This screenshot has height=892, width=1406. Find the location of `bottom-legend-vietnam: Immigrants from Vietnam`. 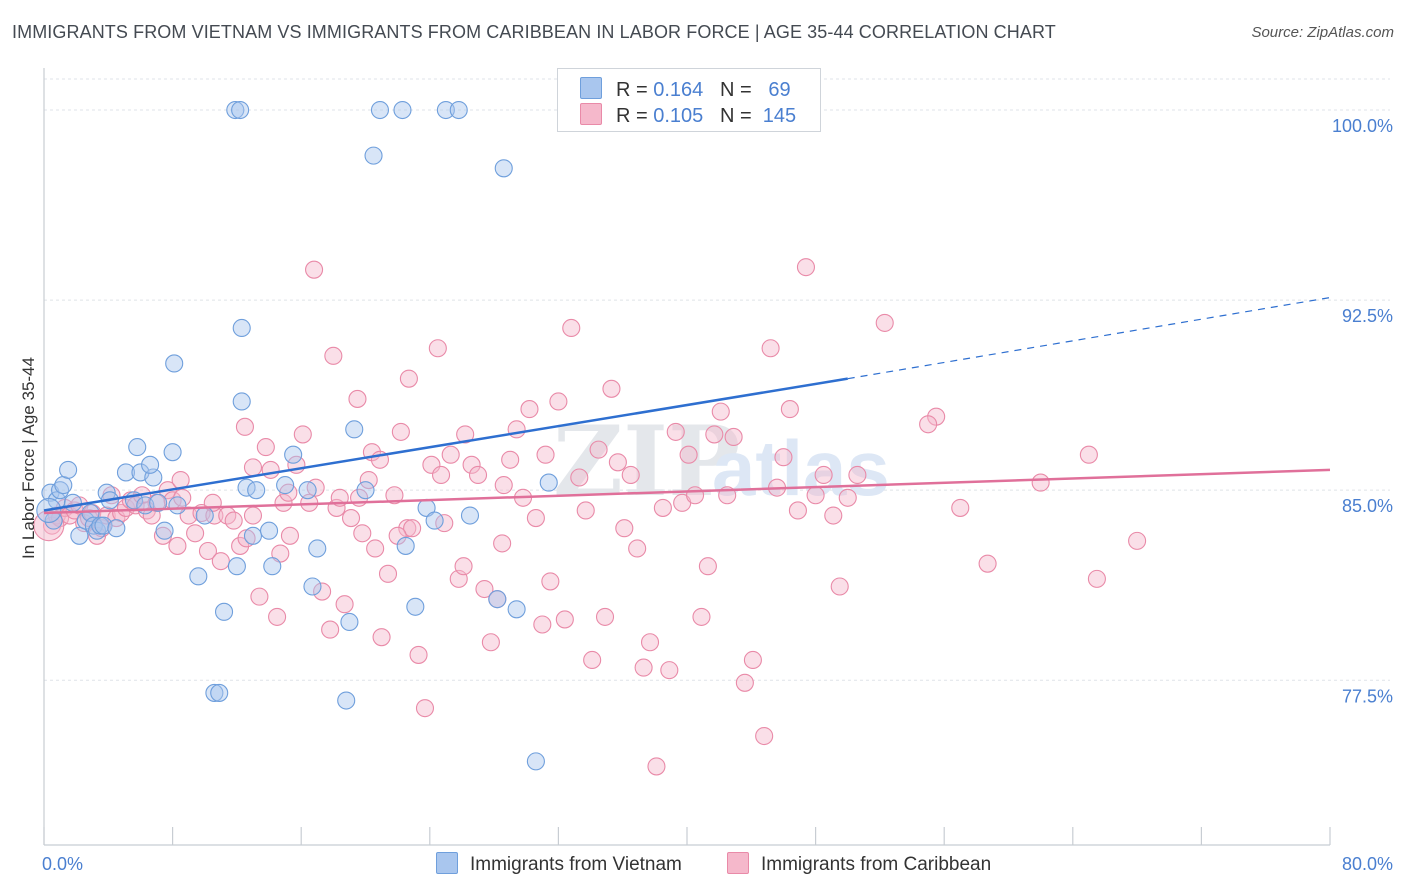

bottom-legend-vietnam: Immigrants from Vietnam is located at coordinates (559, 864).